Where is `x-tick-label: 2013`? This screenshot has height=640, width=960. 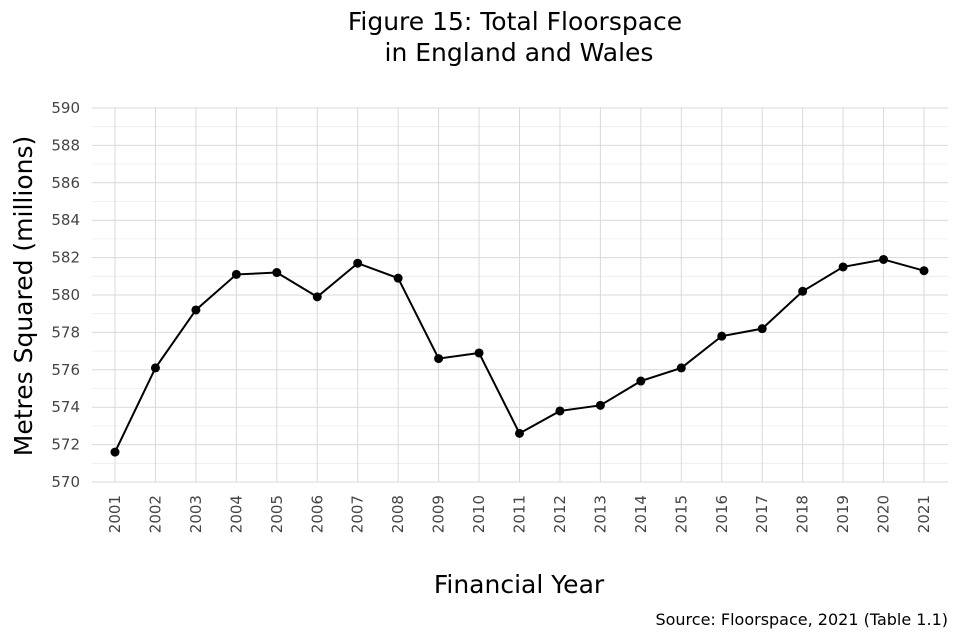 x-tick-label: 2013 is located at coordinates (600, 514).